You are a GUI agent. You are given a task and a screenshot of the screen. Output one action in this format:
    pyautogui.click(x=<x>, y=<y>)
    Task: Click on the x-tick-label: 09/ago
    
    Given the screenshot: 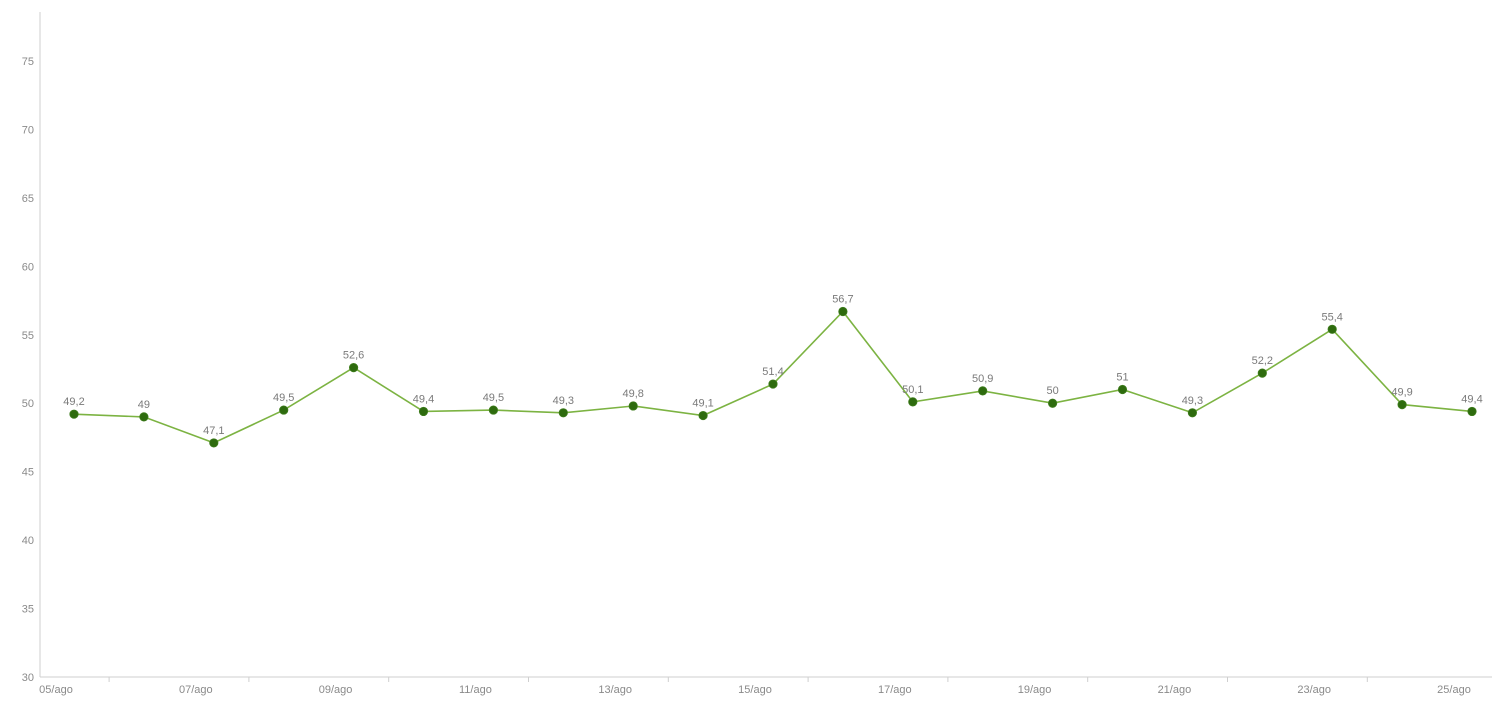 What is the action you would take?
    pyautogui.click(x=336, y=690)
    